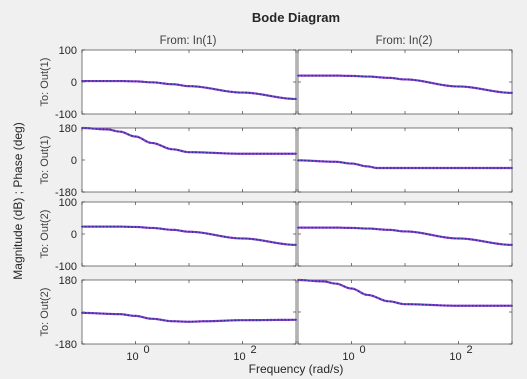  Describe the element at coordinates (254, 350) in the screenshot. I see `x-tick-exponent: 2` at that location.